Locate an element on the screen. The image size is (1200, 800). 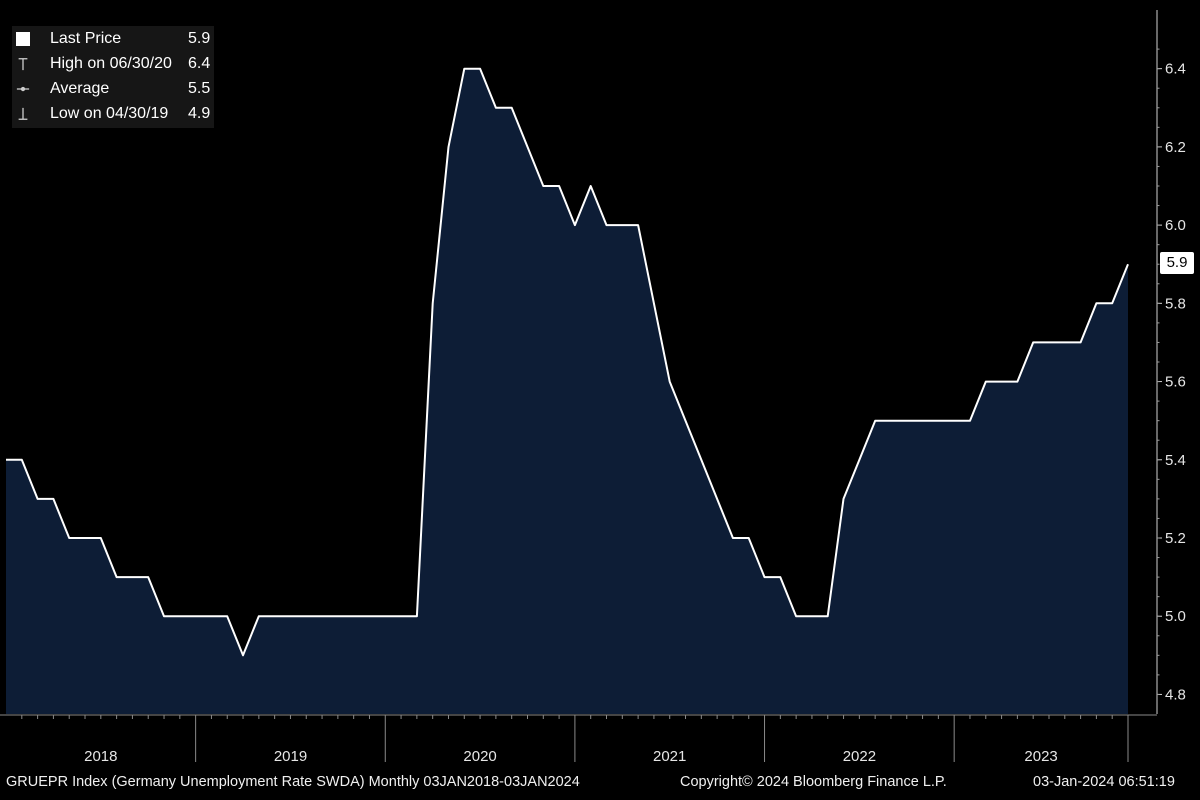
last-price-tag: 5.9 is located at coordinates (1177, 263).